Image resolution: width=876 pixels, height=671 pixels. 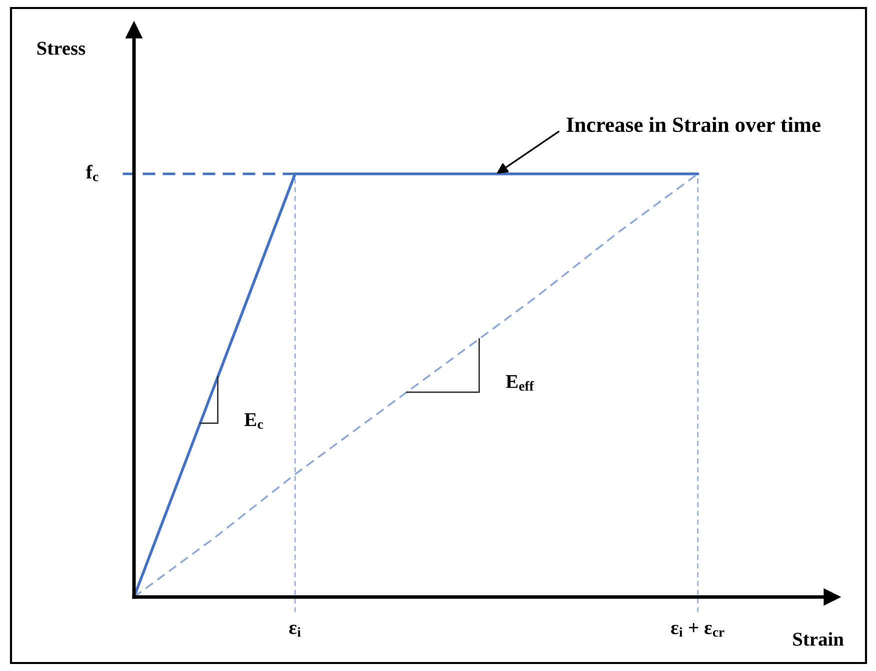 I want to click on annotation: Increase in Strain over time, so click(x=693, y=124).